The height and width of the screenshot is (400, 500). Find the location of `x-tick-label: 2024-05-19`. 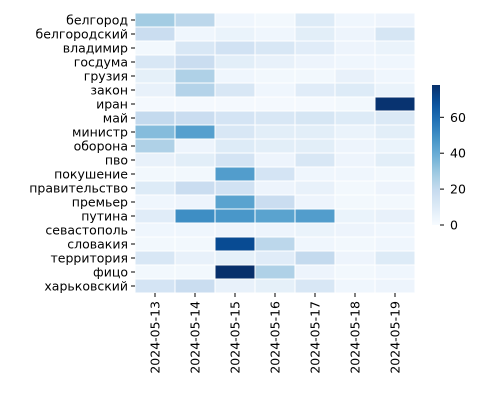

x-tick-label: 2024-05-19 is located at coordinates (395, 337).